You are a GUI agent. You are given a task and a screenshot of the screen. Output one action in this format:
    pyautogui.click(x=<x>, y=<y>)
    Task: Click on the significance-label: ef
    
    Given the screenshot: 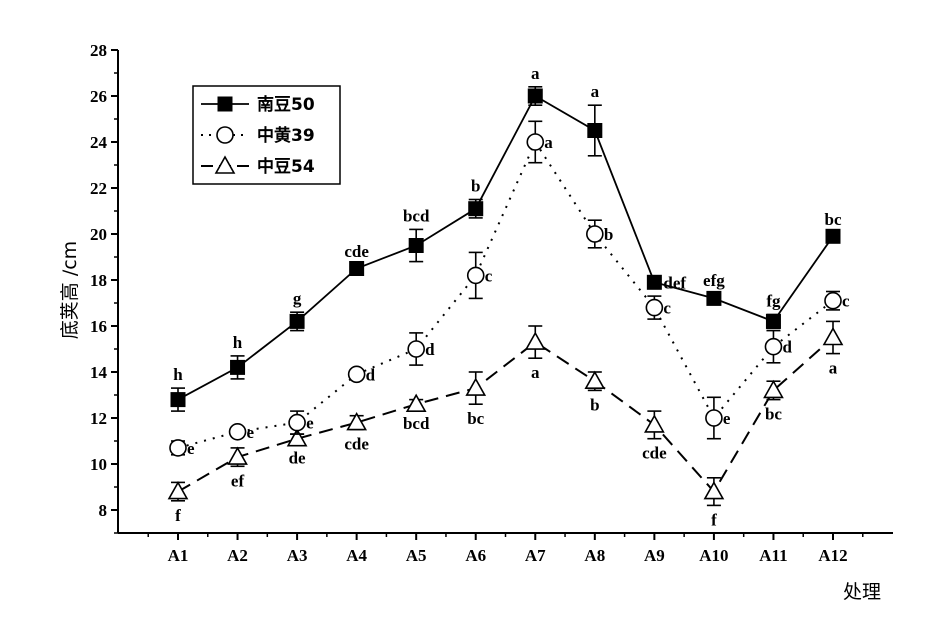 What is the action you would take?
    pyautogui.click(x=238, y=480)
    